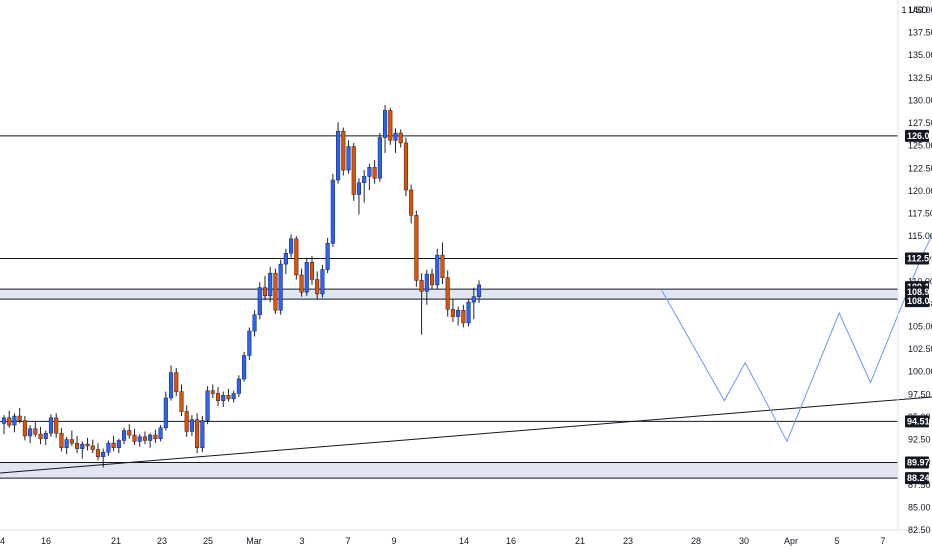 Image resolution: width=932 pixels, height=550 pixels. Describe the element at coordinates (919, 485) in the screenshot. I see `price-tick-label: 87.50` at that location.